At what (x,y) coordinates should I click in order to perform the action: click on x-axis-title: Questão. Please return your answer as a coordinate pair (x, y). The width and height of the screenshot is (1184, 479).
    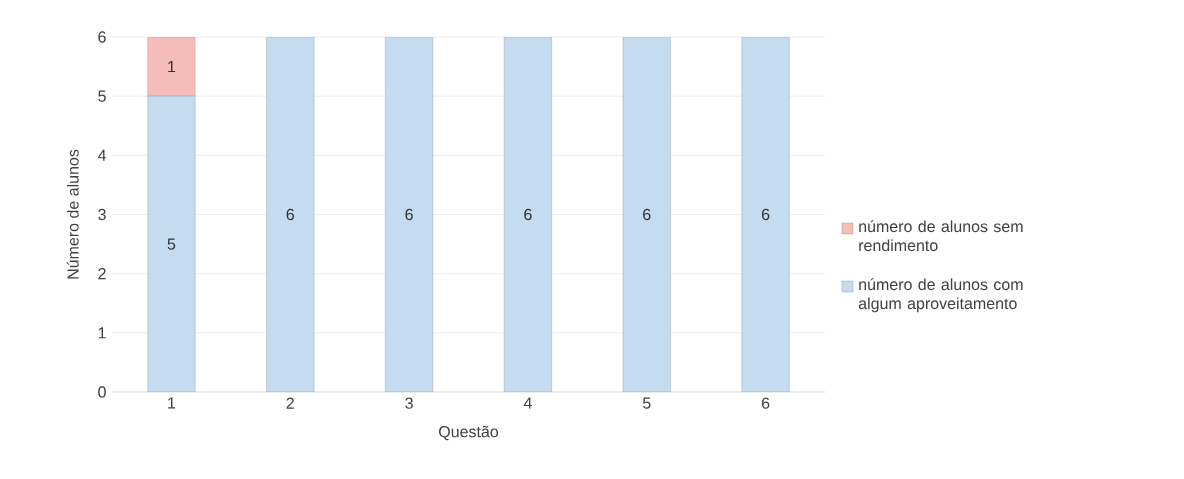
    Looking at the image, I should click on (469, 433).